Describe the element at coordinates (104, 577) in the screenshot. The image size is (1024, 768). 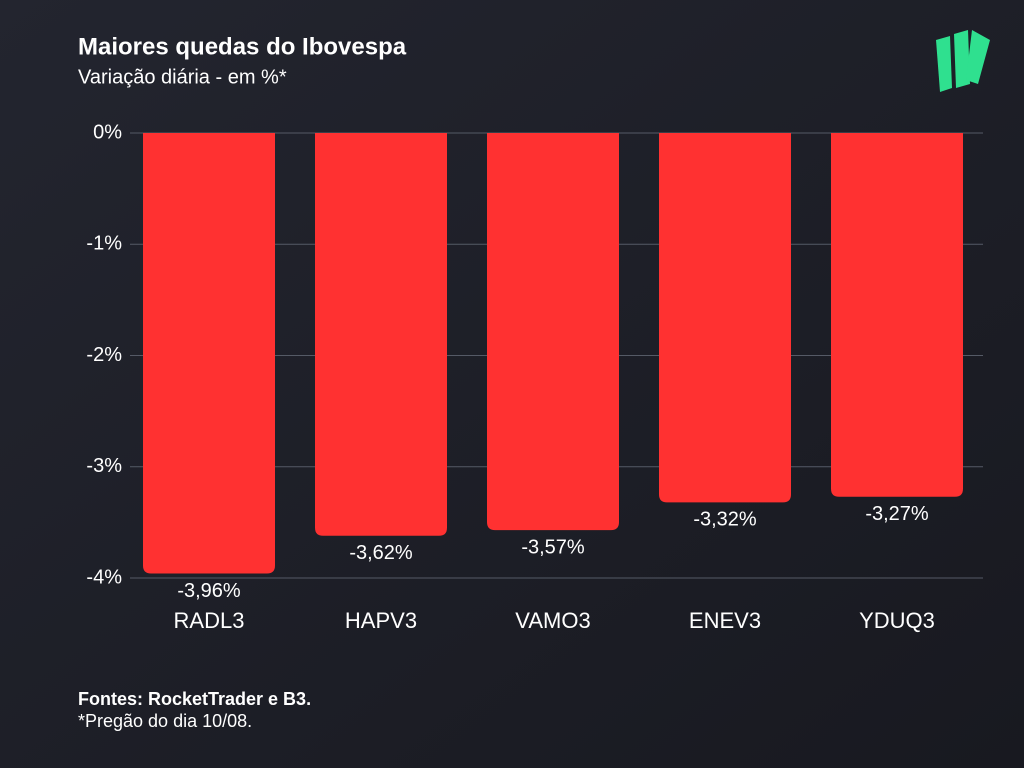
I see `y-tick-label: -4%` at that location.